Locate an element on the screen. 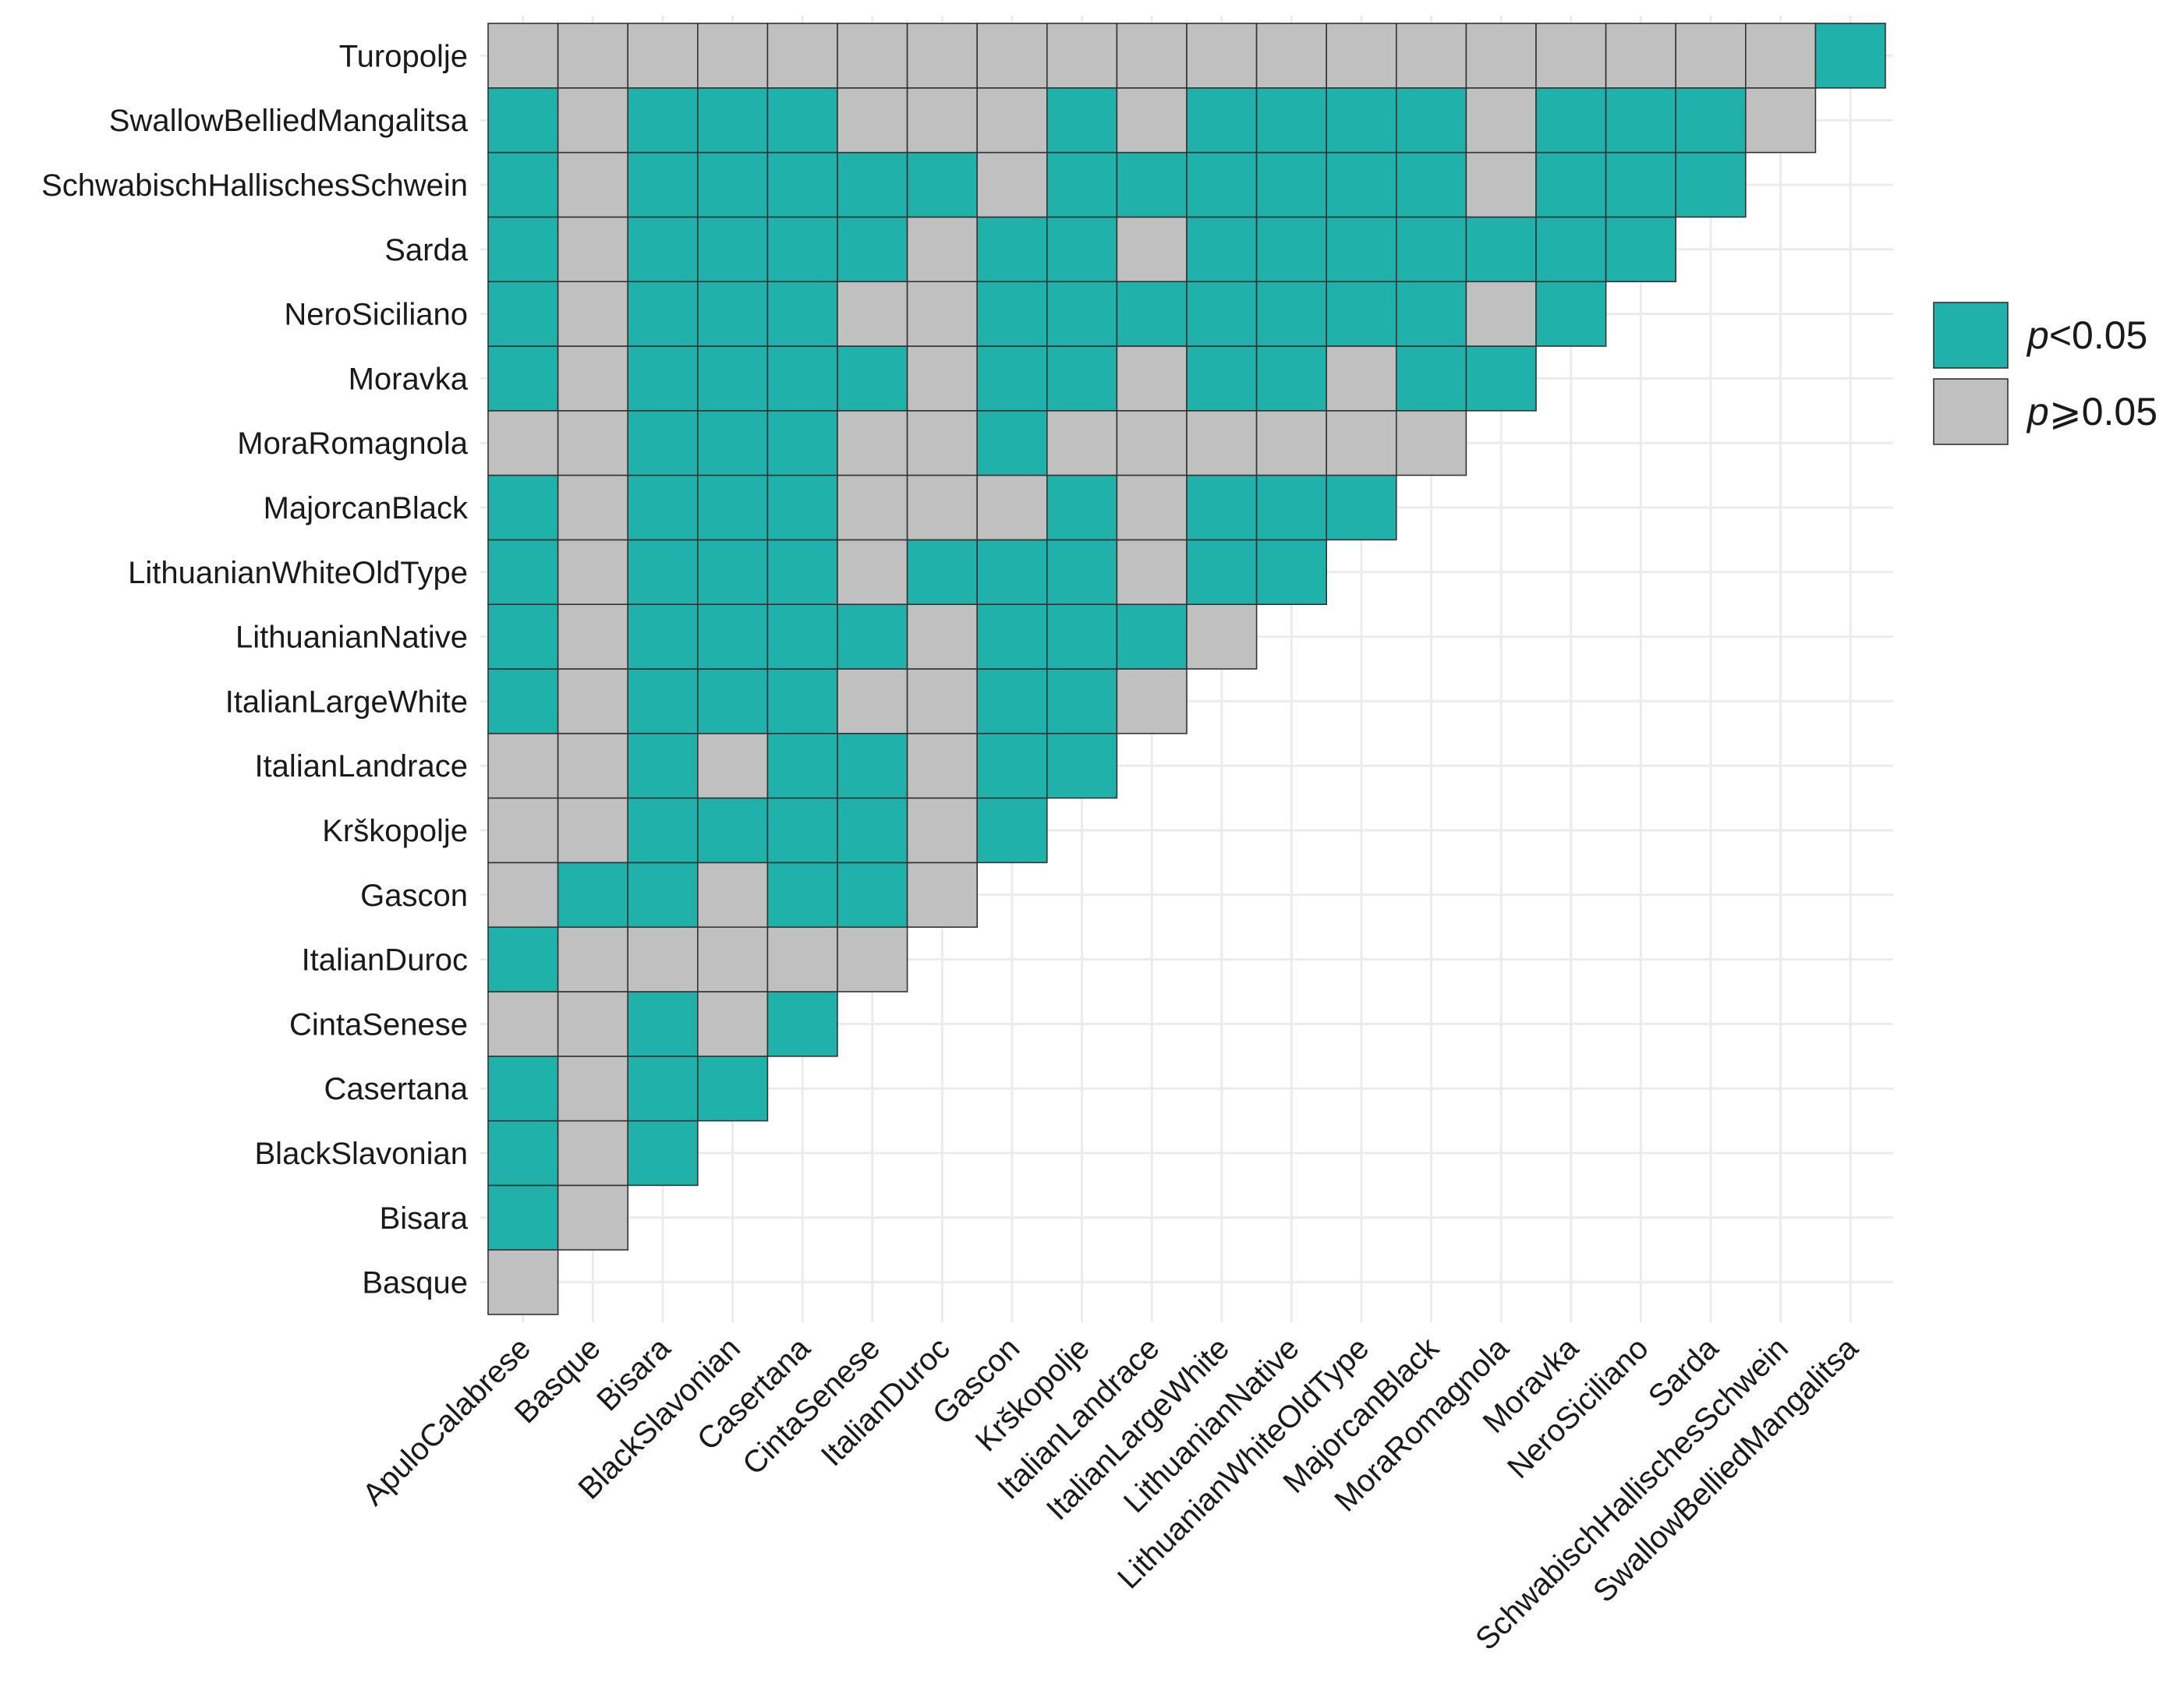 The image size is (2184, 1684). y-tick-label: Krškopolje is located at coordinates (395, 831).